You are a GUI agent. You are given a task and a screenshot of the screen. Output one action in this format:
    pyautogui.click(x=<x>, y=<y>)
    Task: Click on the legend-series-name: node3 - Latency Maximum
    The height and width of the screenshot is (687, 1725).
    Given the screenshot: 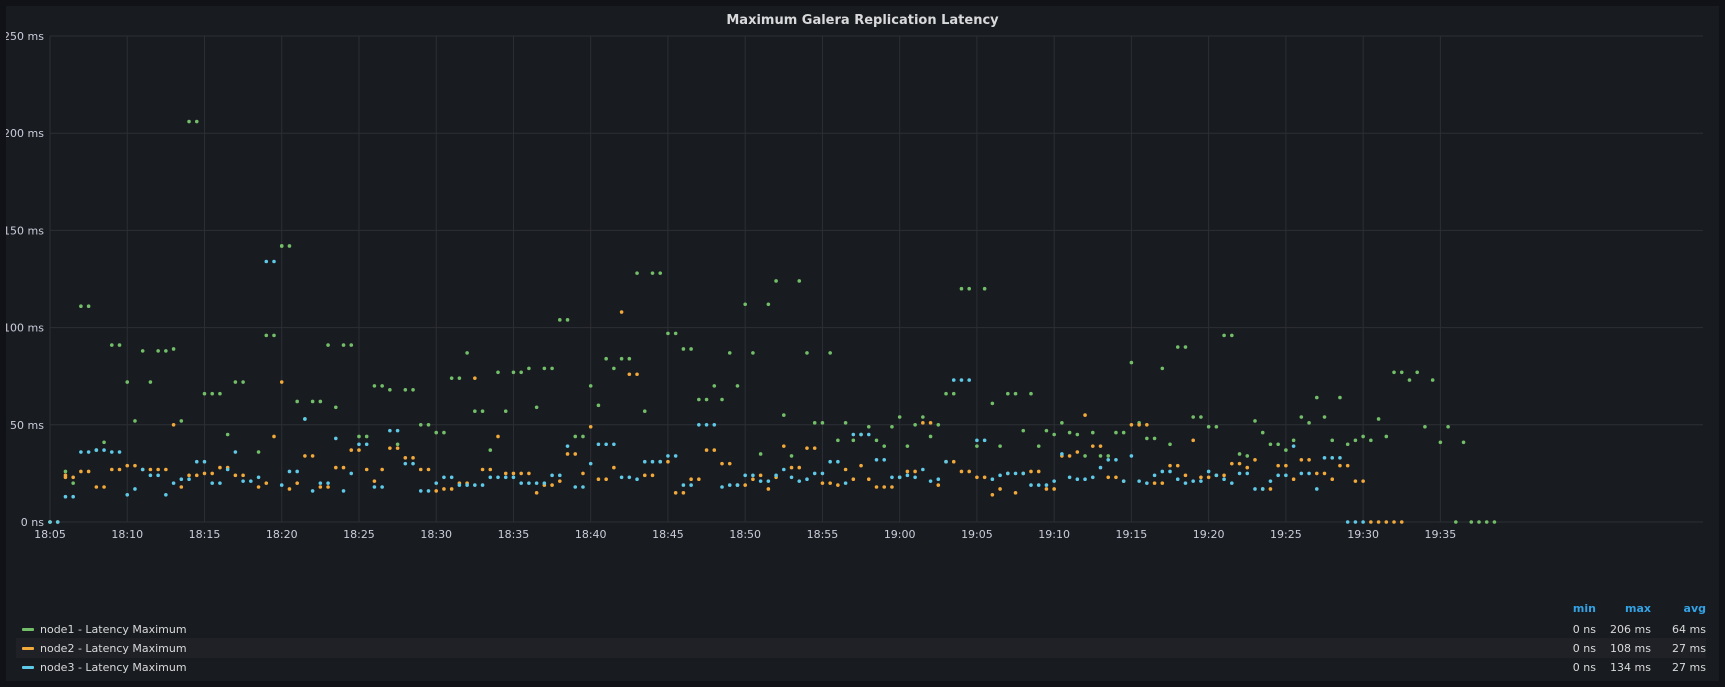 What is the action you would take?
    pyautogui.click(x=113, y=667)
    